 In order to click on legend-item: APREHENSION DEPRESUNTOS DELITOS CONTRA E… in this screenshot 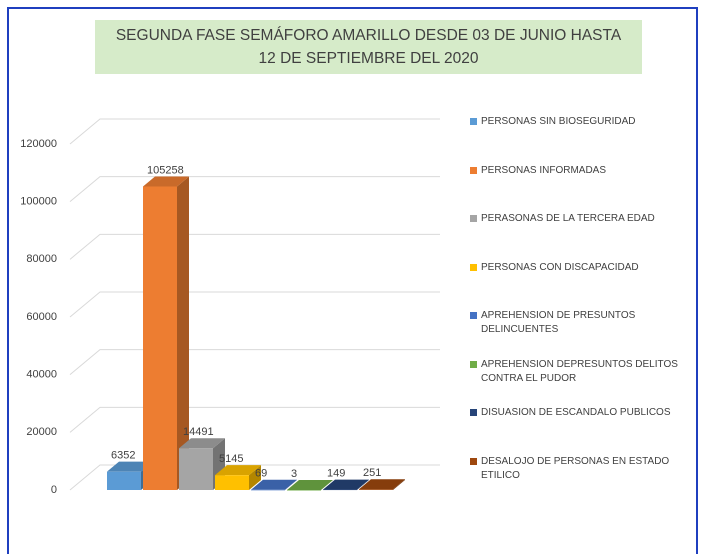, I will do `click(580, 372)`.